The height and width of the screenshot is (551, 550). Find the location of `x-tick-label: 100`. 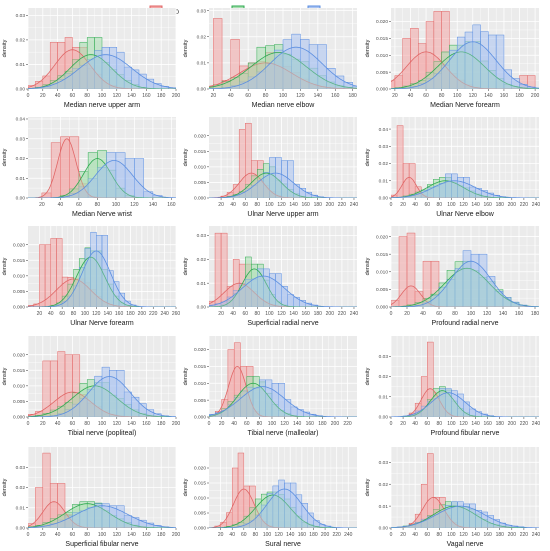

x-tick-label: 100 is located at coordinates (457, 96).